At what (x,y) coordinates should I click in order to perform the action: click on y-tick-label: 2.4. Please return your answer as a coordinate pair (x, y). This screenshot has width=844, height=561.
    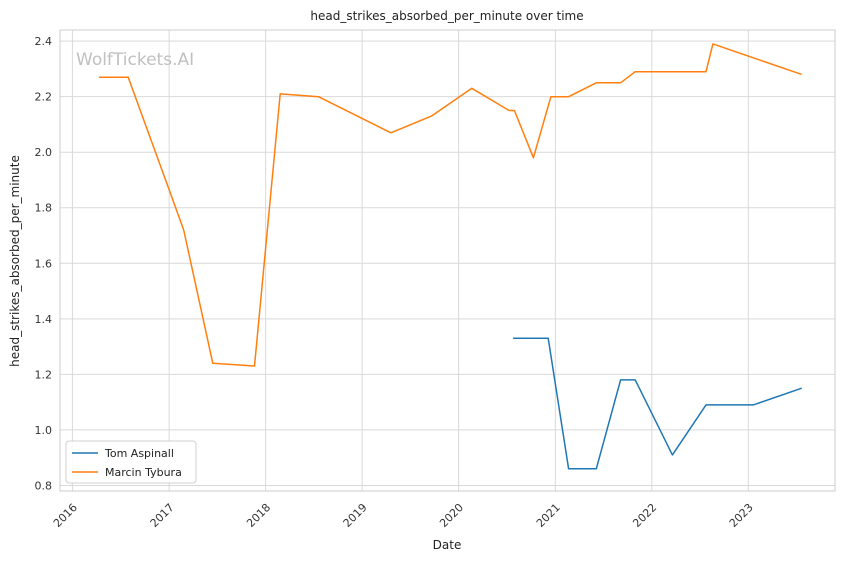
    Looking at the image, I should click on (44, 41).